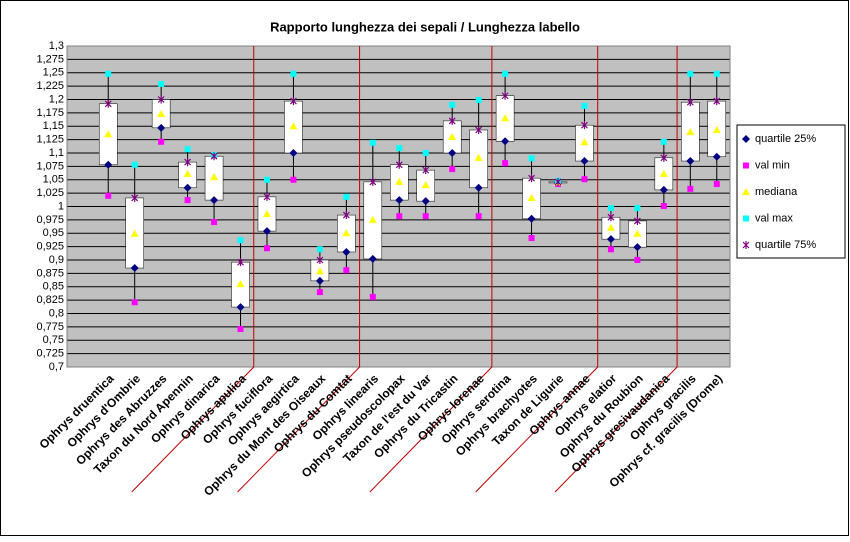 Image resolution: width=850 pixels, height=542 pixels. What do you see at coordinates (50, 59) in the screenshot?
I see `y-tick-label: 1,275` at bounding box center [50, 59].